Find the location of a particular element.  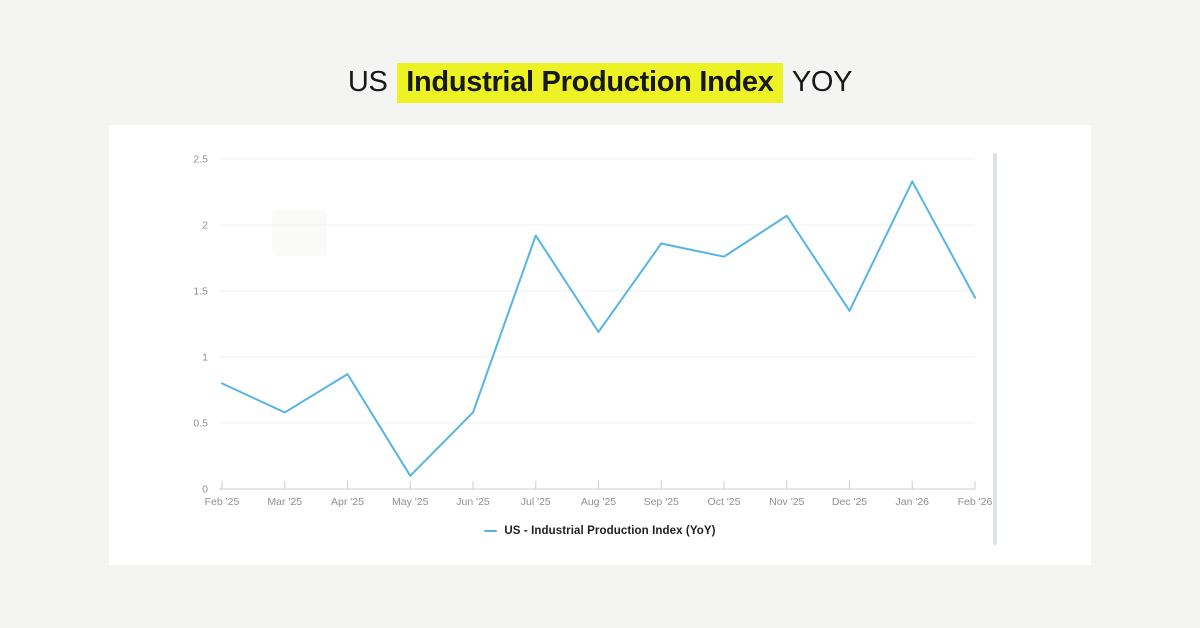

x-axis-label: Jun '25 is located at coordinates (473, 502).